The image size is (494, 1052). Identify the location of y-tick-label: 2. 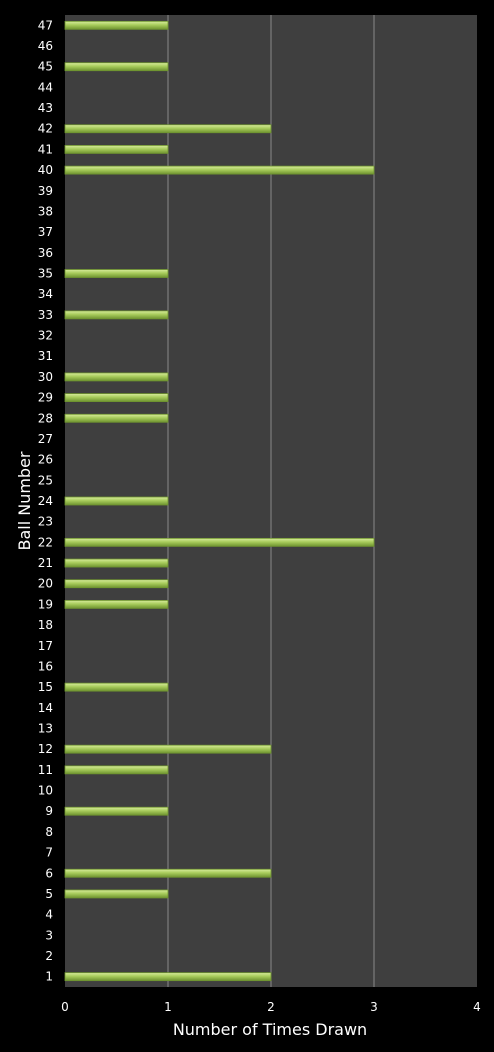
(49, 956).